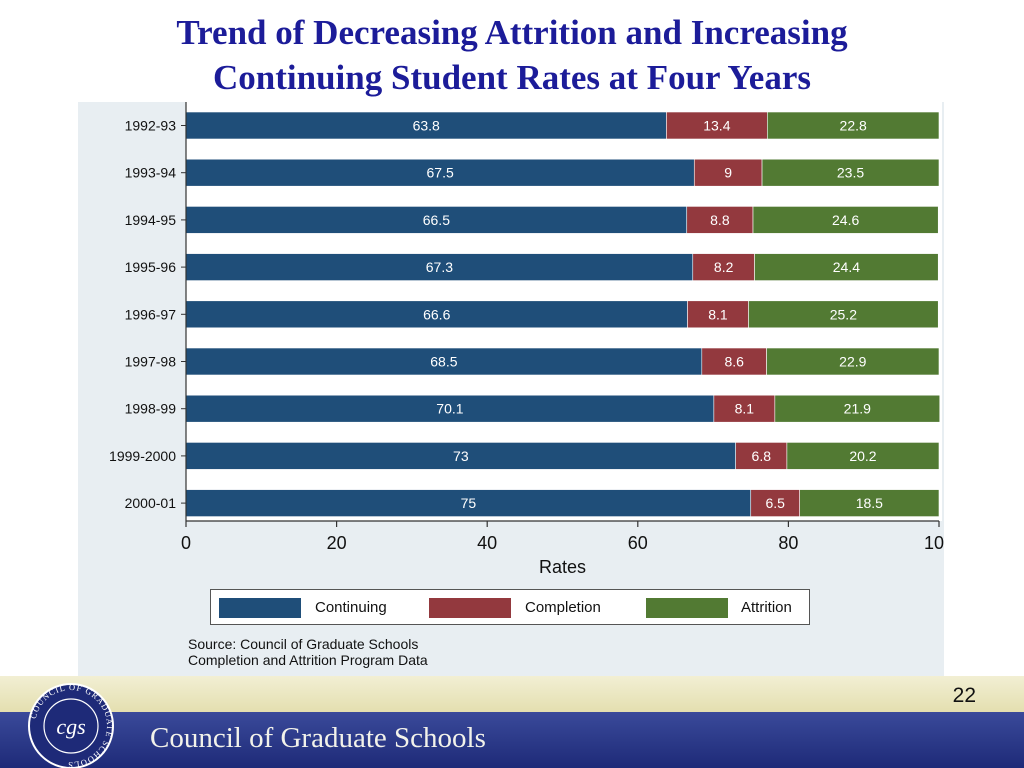  I want to click on cgs-seal-logo: COUNCIL OF GRADUATE SCHOOLS cgs, so click(71, 725).